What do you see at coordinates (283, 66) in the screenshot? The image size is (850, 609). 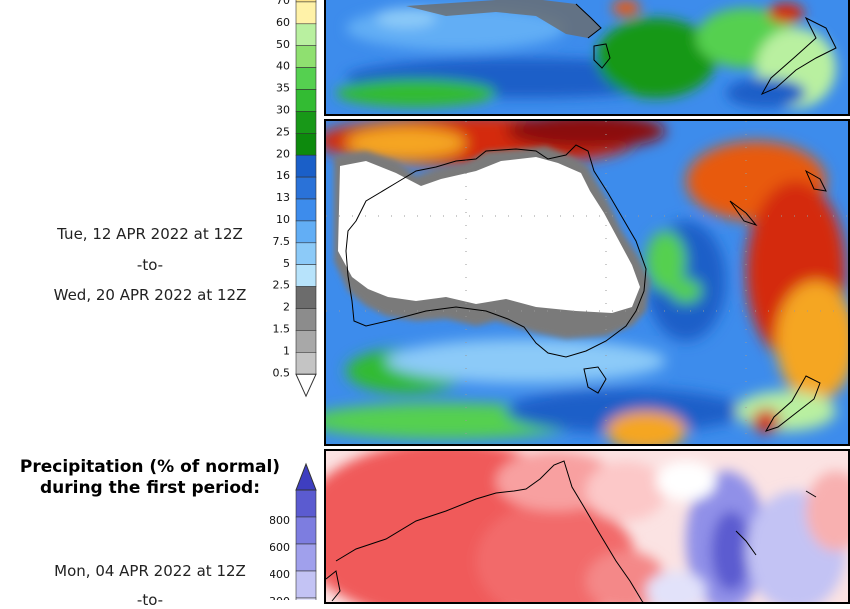 I see `legend-tick-label: 40` at bounding box center [283, 66].